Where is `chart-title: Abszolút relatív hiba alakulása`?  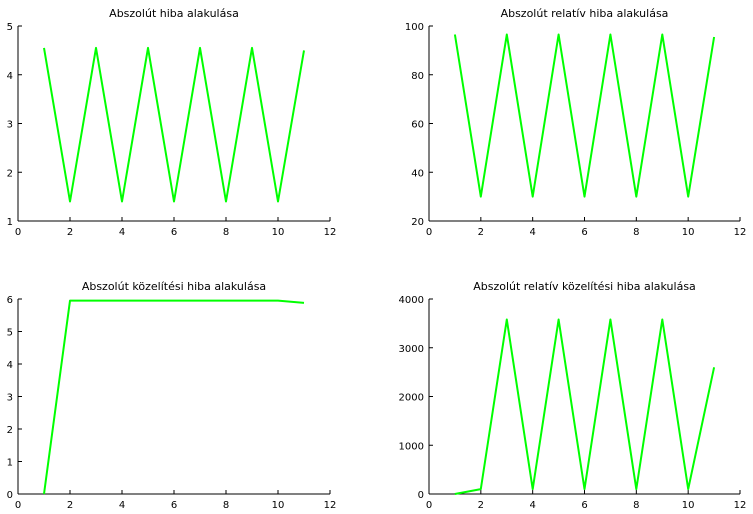
chart-title: Abszolút relatív hiba alakulása is located at coordinates (585, 13).